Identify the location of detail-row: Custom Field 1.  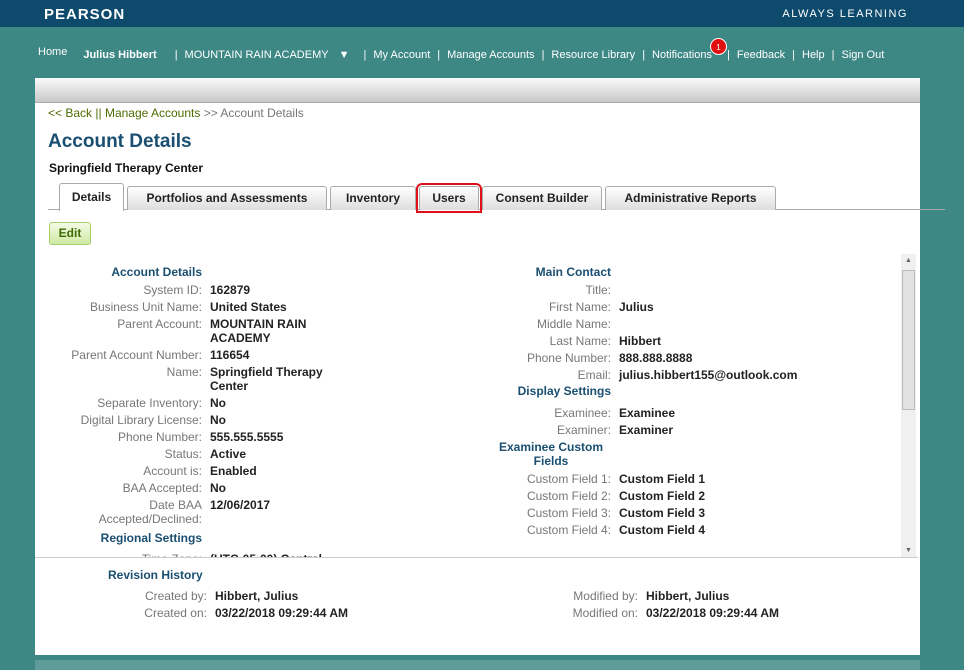
(625, 479).